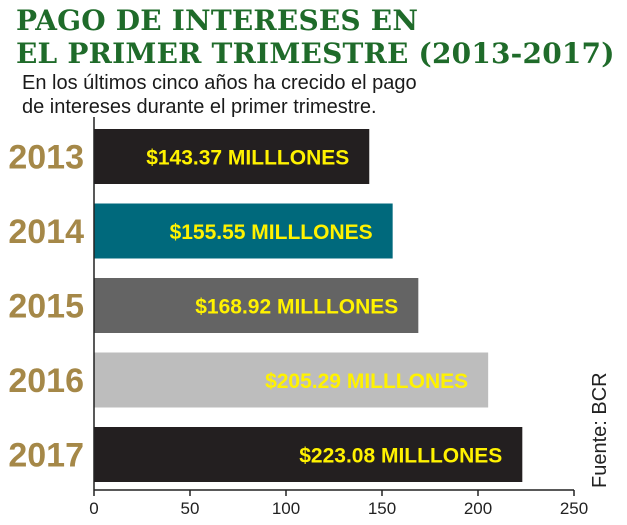 This screenshot has width=627, height=525. I want to click on bar-2017, so click(308, 454).